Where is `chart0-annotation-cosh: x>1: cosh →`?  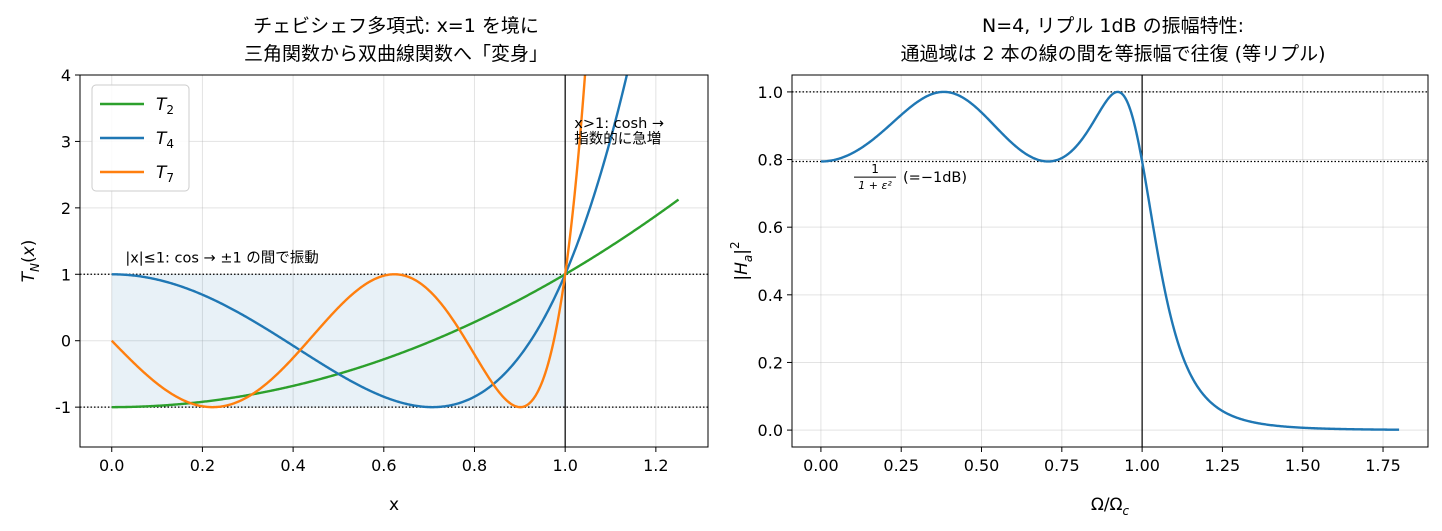 chart0-annotation-cosh: x>1: cosh → is located at coordinates (619, 124).